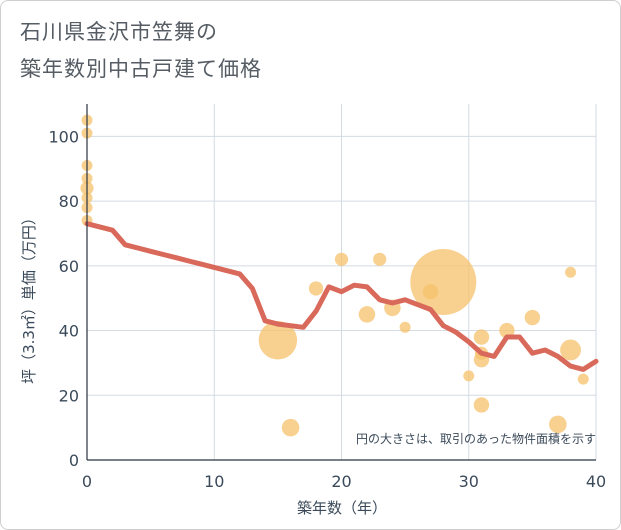 Image resolution: width=621 pixels, height=530 pixels. What do you see at coordinates (214, 481) in the screenshot?
I see `x-tick-label: 10` at bounding box center [214, 481].